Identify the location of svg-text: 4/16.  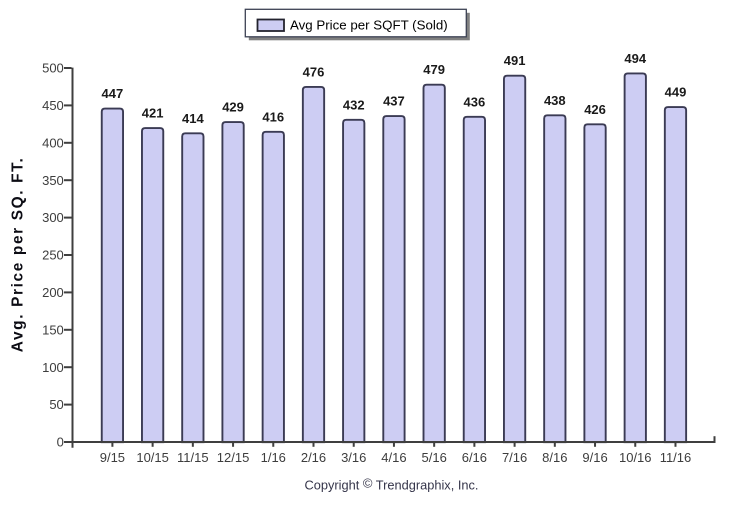
(393, 457).